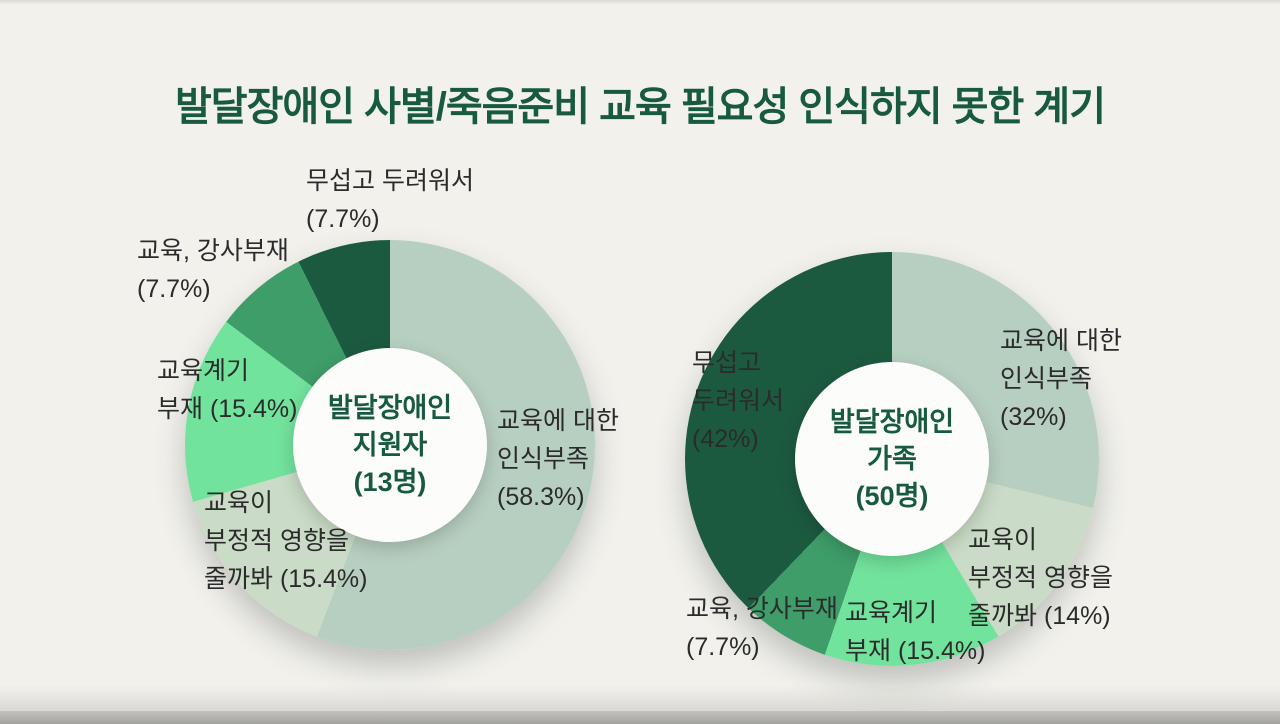 This screenshot has width=1280, height=724. What do you see at coordinates (390, 200) in the screenshot?
I see `segment-label-fear: 무섭고 두려워서 (7.7%)` at bounding box center [390, 200].